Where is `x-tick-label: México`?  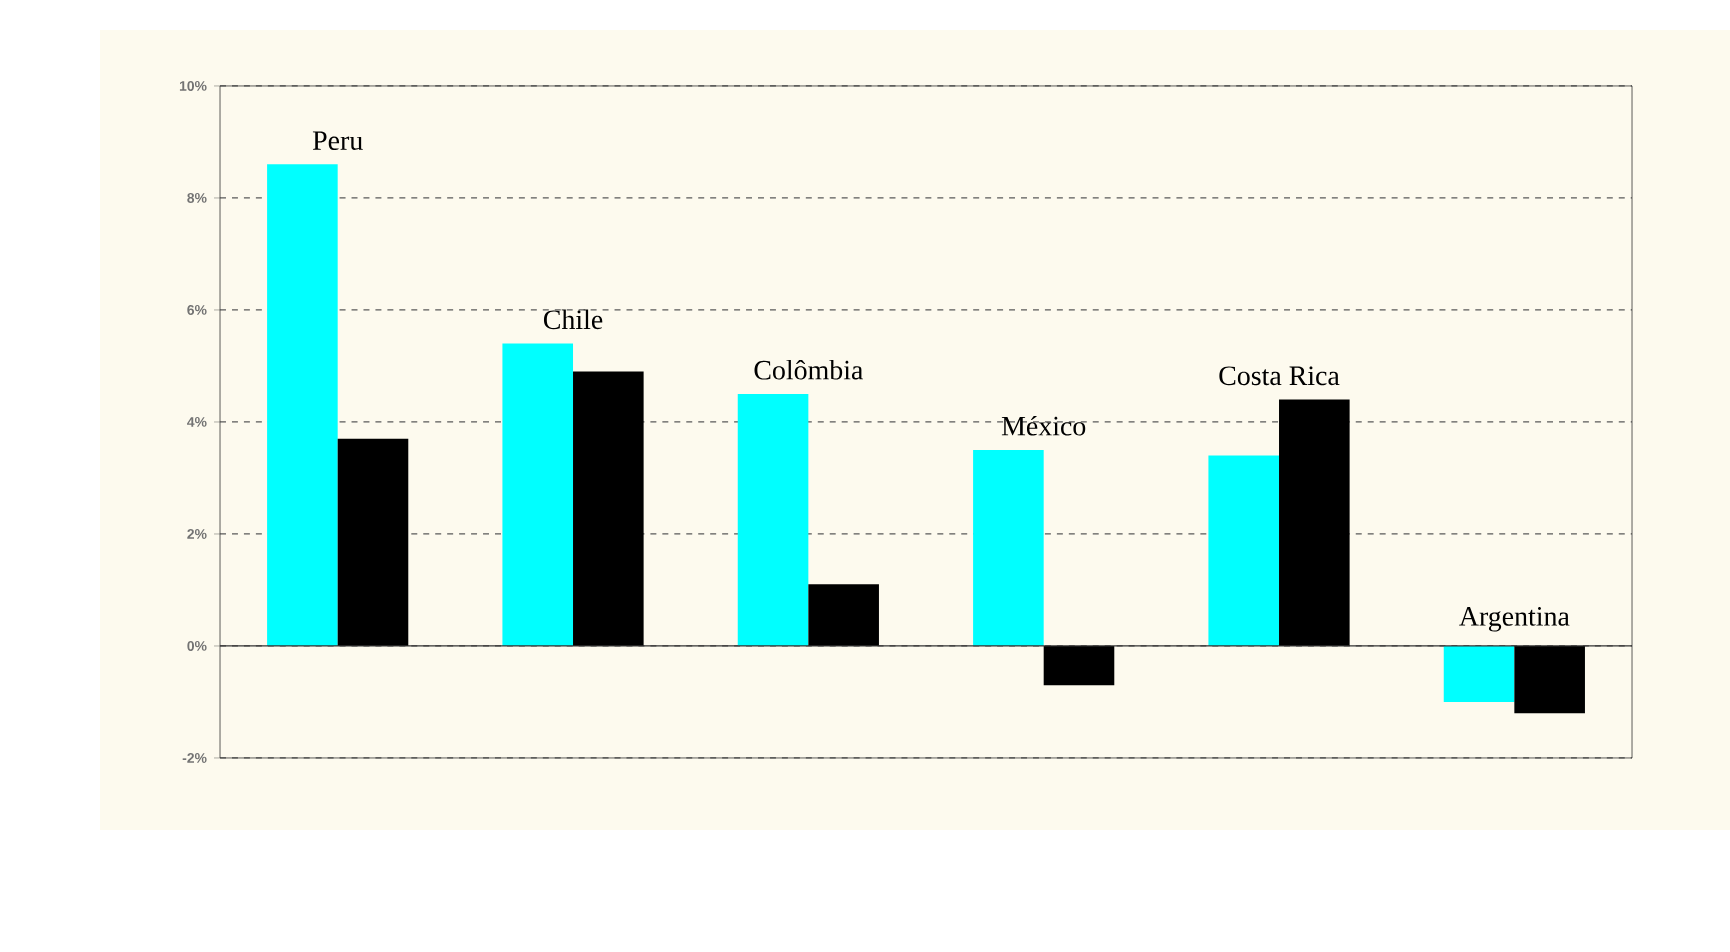 x-tick-label: México is located at coordinates (1043, 425).